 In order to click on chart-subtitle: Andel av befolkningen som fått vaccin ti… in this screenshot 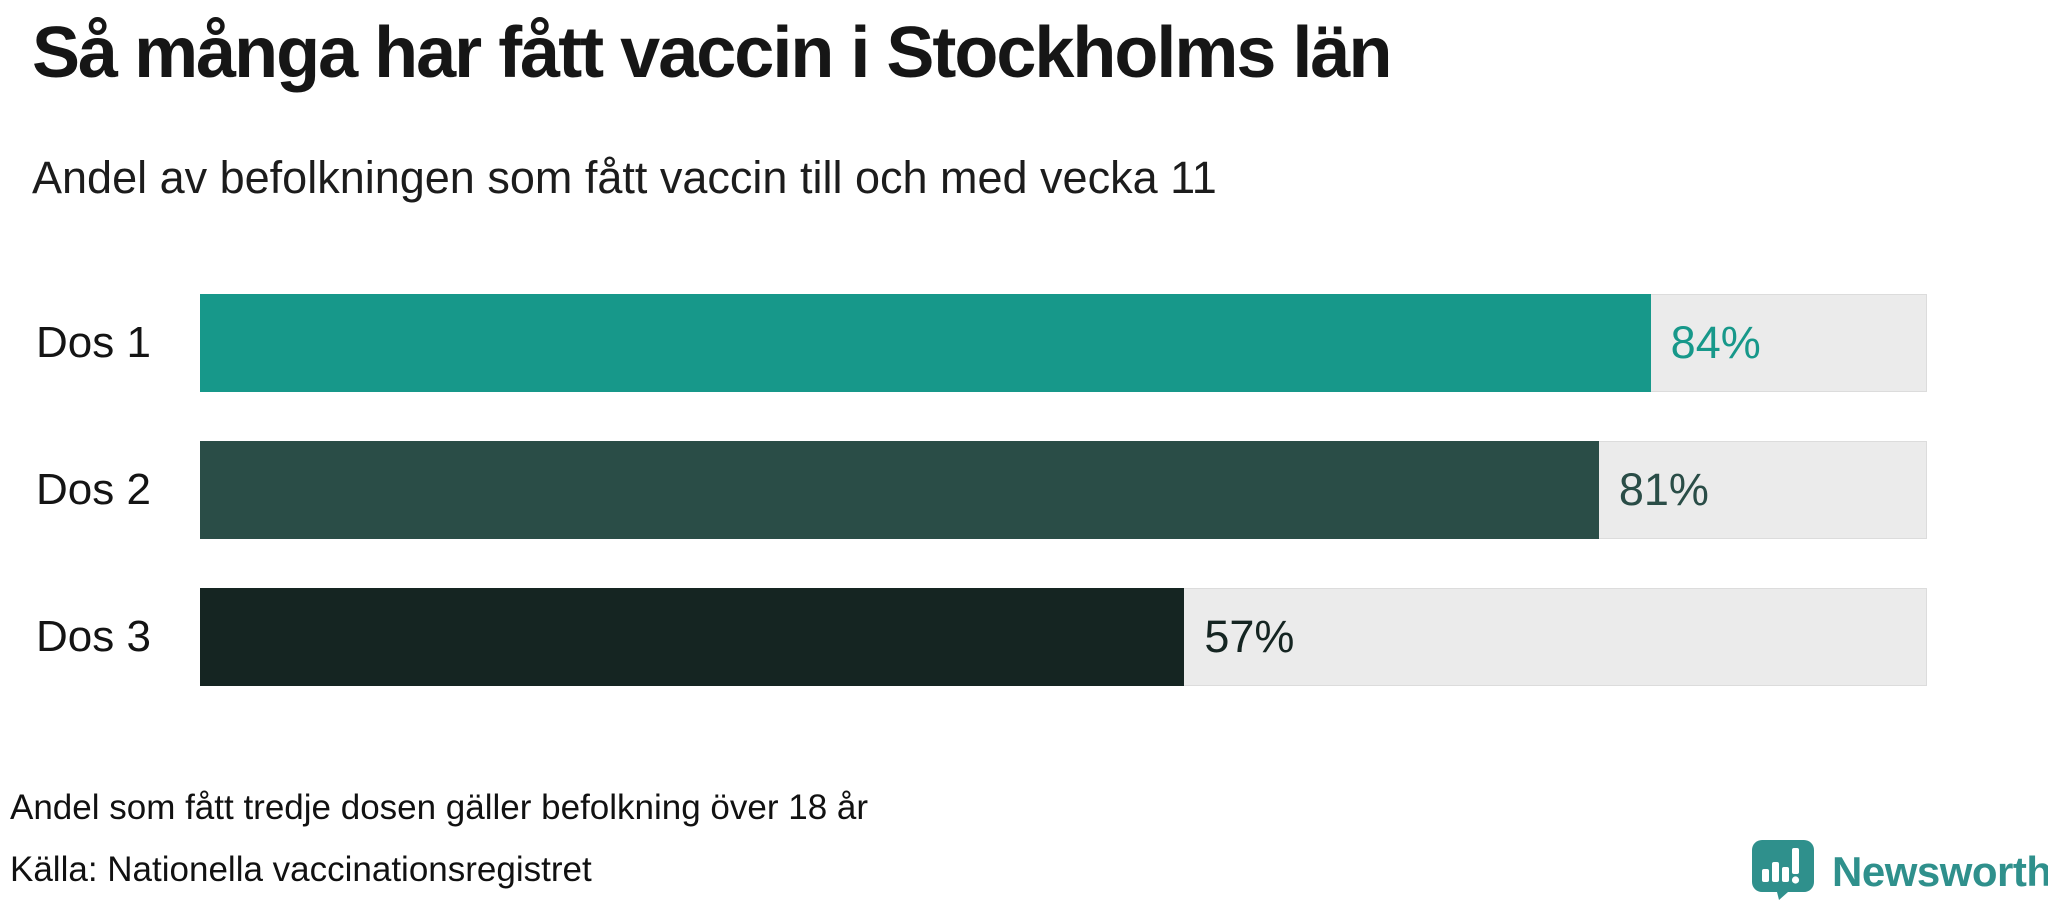, I will do `click(624, 177)`.